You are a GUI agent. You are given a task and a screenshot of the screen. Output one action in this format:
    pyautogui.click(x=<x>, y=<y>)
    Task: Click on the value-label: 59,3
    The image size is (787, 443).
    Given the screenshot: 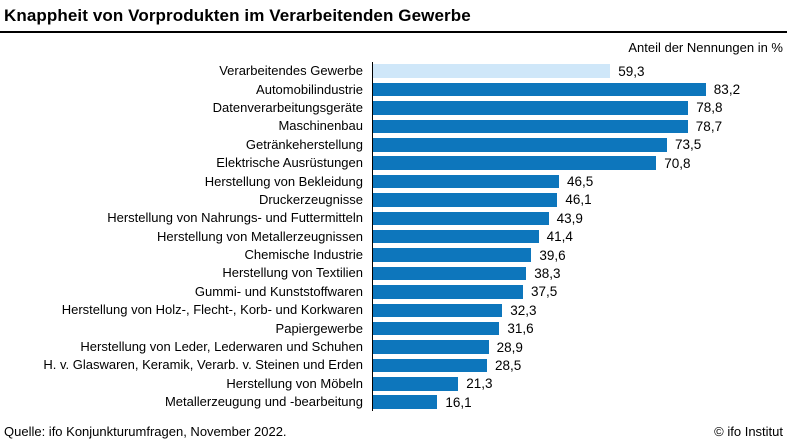 What is the action you would take?
    pyautogui.click(x=631, y=71)
    